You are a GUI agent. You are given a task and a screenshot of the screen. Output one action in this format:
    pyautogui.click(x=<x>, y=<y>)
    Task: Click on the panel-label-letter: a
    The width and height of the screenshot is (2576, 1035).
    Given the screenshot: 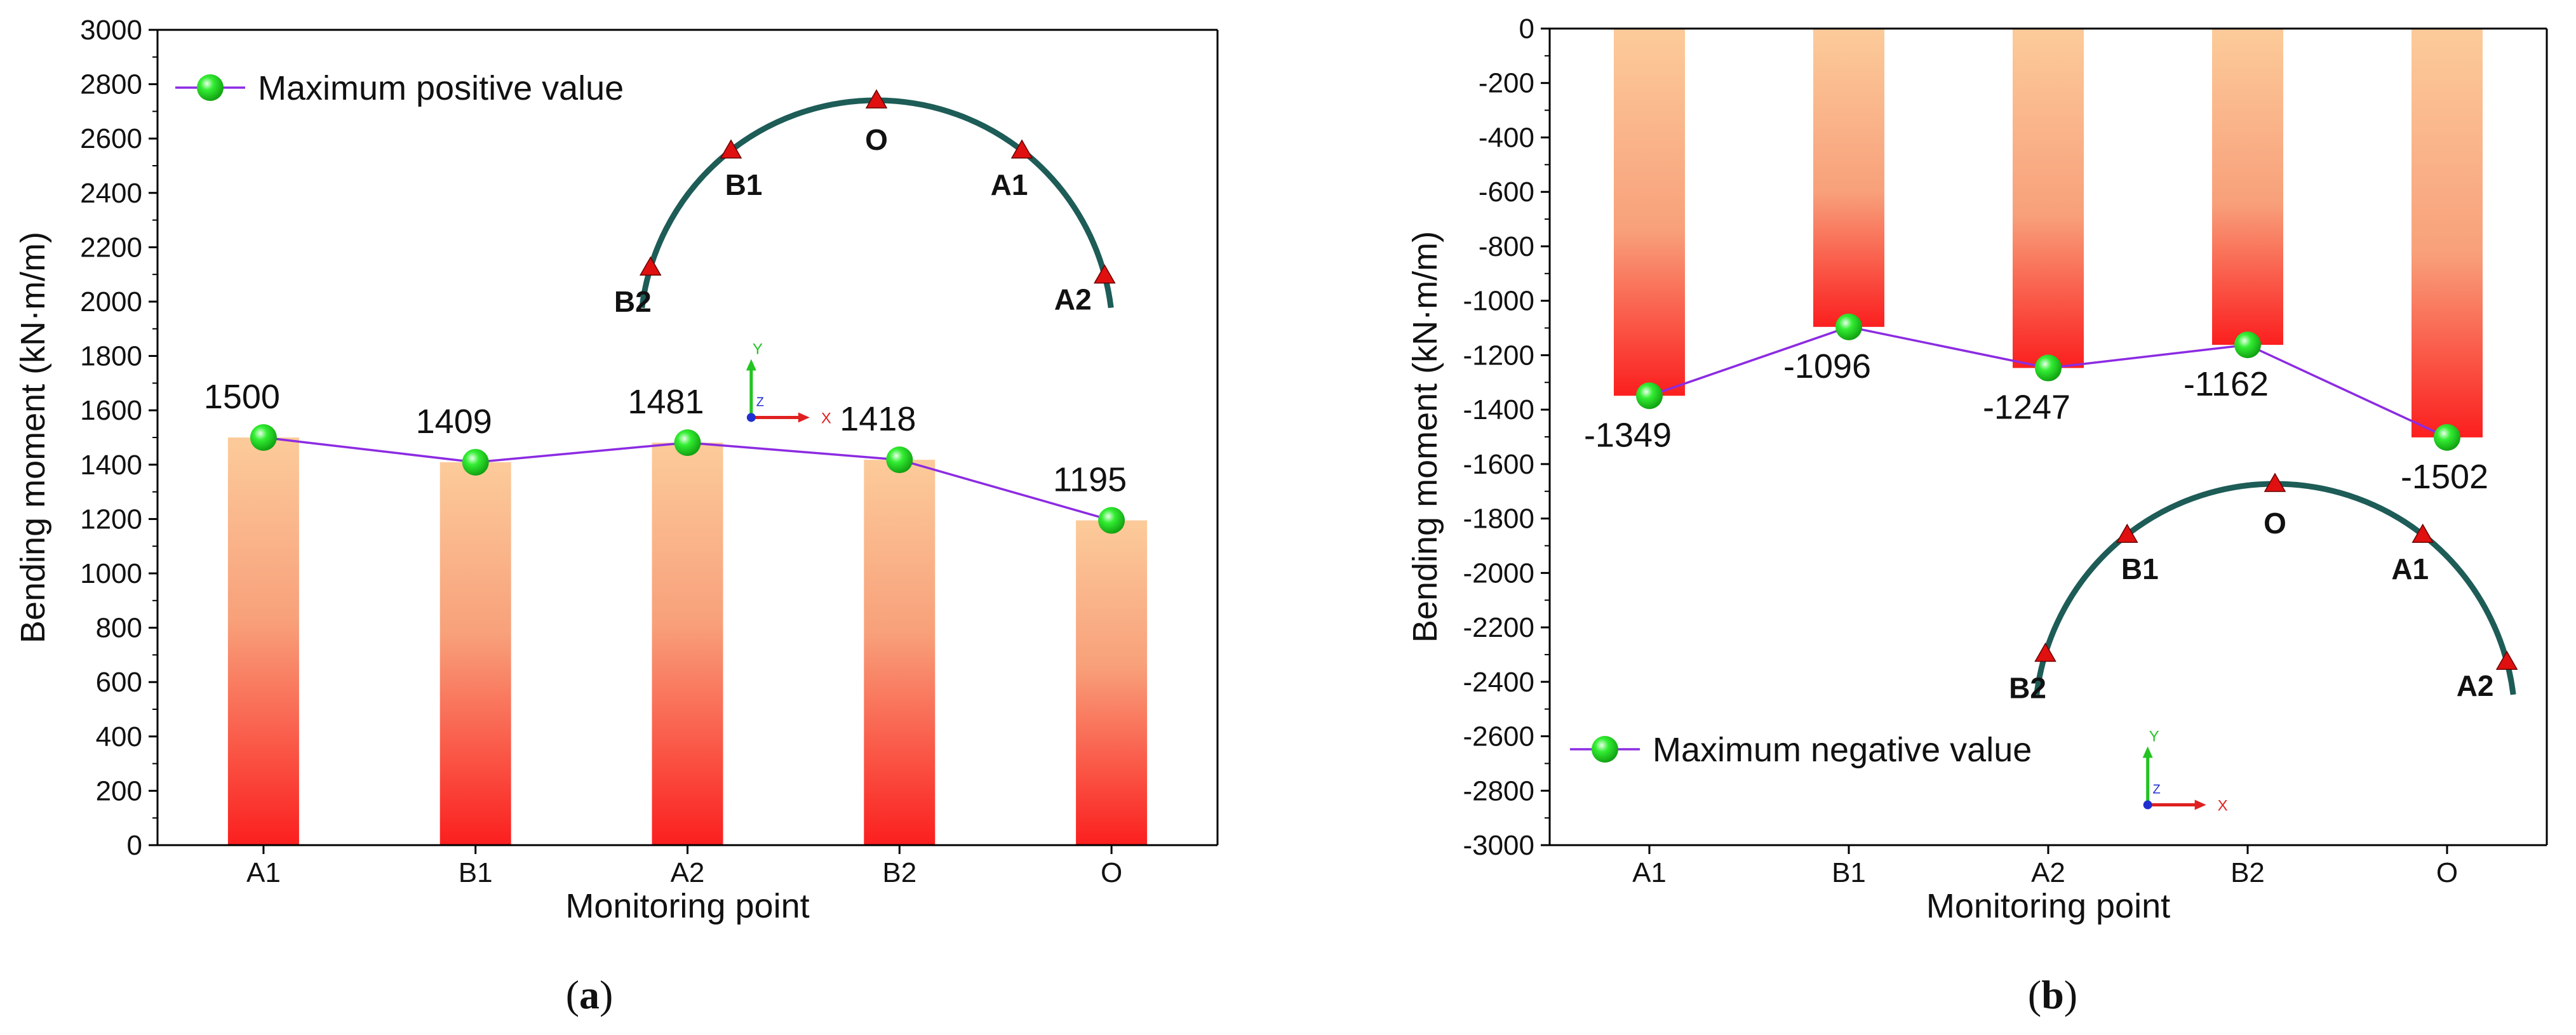 What is the action you would take?
    pyautogui.click(x=589, y=995)
    